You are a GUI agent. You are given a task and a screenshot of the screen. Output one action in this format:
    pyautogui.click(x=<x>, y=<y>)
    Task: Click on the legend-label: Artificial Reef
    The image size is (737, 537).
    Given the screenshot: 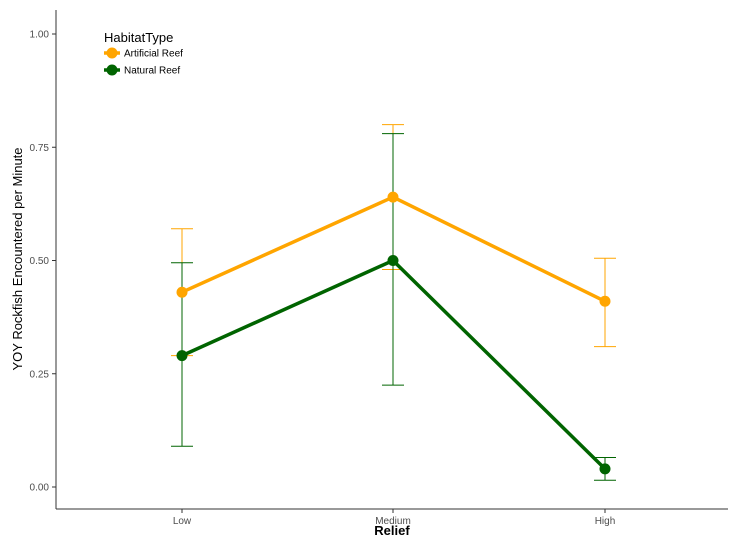 What is the action you would take?
    pyautogui.click(x=153, y=54)
    